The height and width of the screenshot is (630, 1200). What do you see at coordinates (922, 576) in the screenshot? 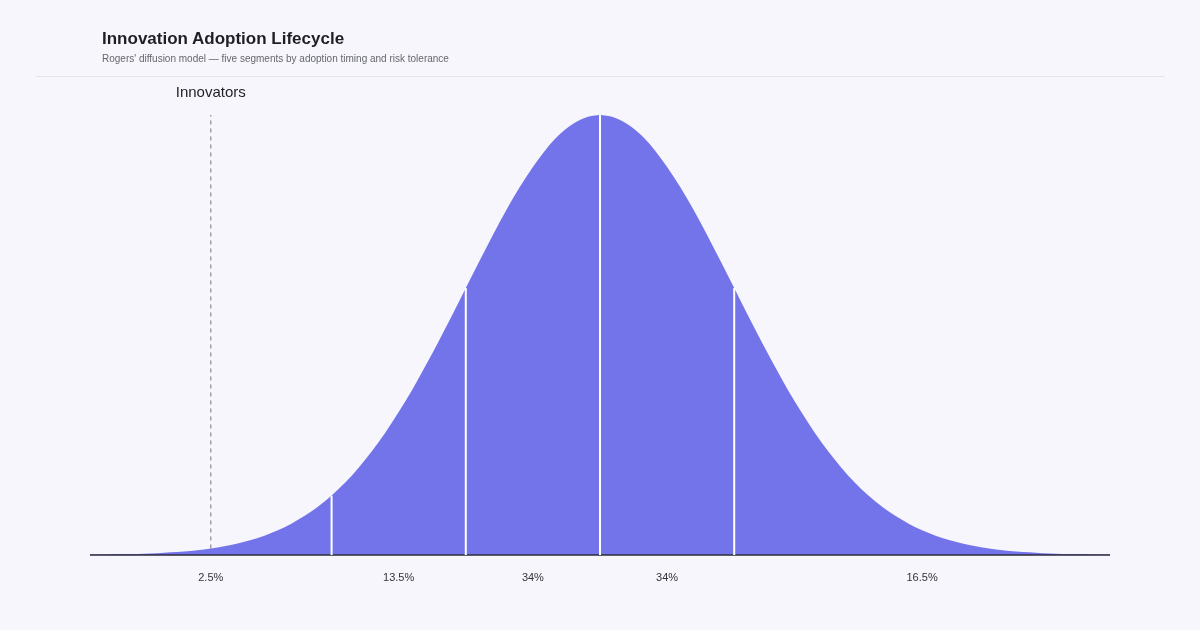
I see `x-tick-label: 16.5%` at bounding box center [922, 576].